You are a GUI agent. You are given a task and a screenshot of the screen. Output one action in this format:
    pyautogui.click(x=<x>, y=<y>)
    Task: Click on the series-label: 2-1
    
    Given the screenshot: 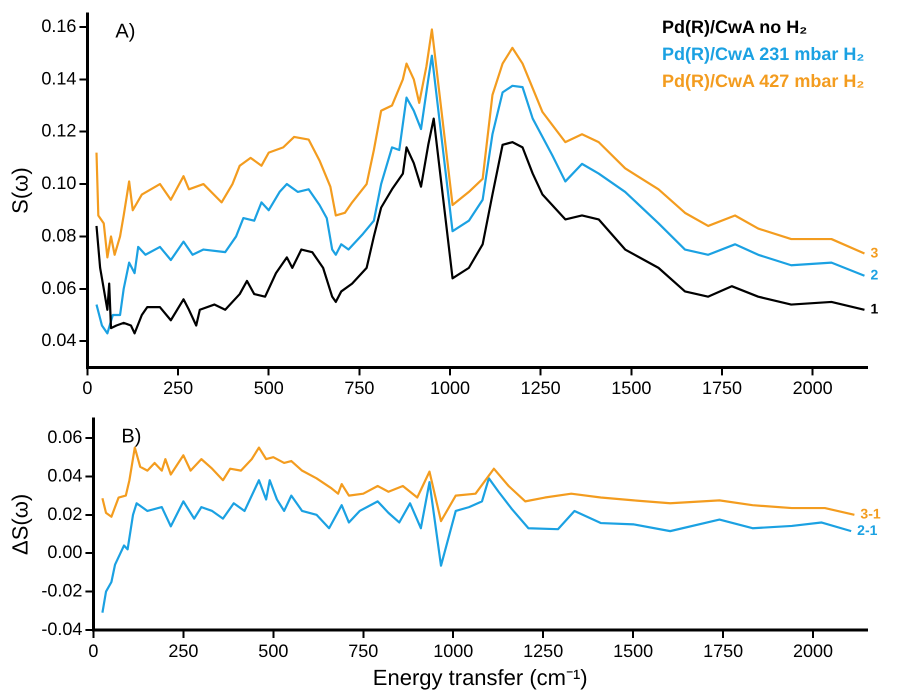 What is the action you would take?
    pyautogui.click(x=867, y=530)
    